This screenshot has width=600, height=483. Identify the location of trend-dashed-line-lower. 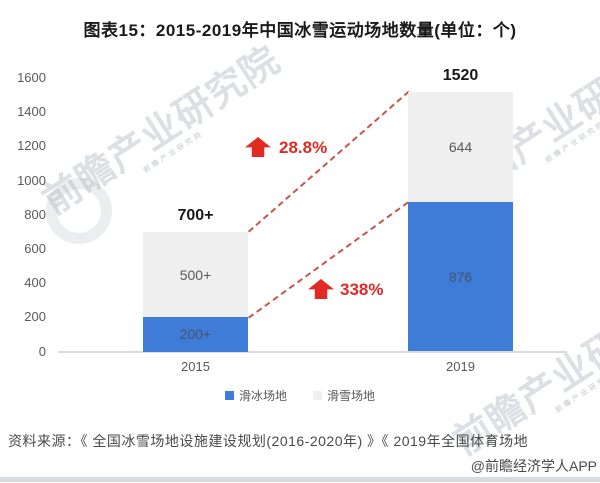
(328, 260).